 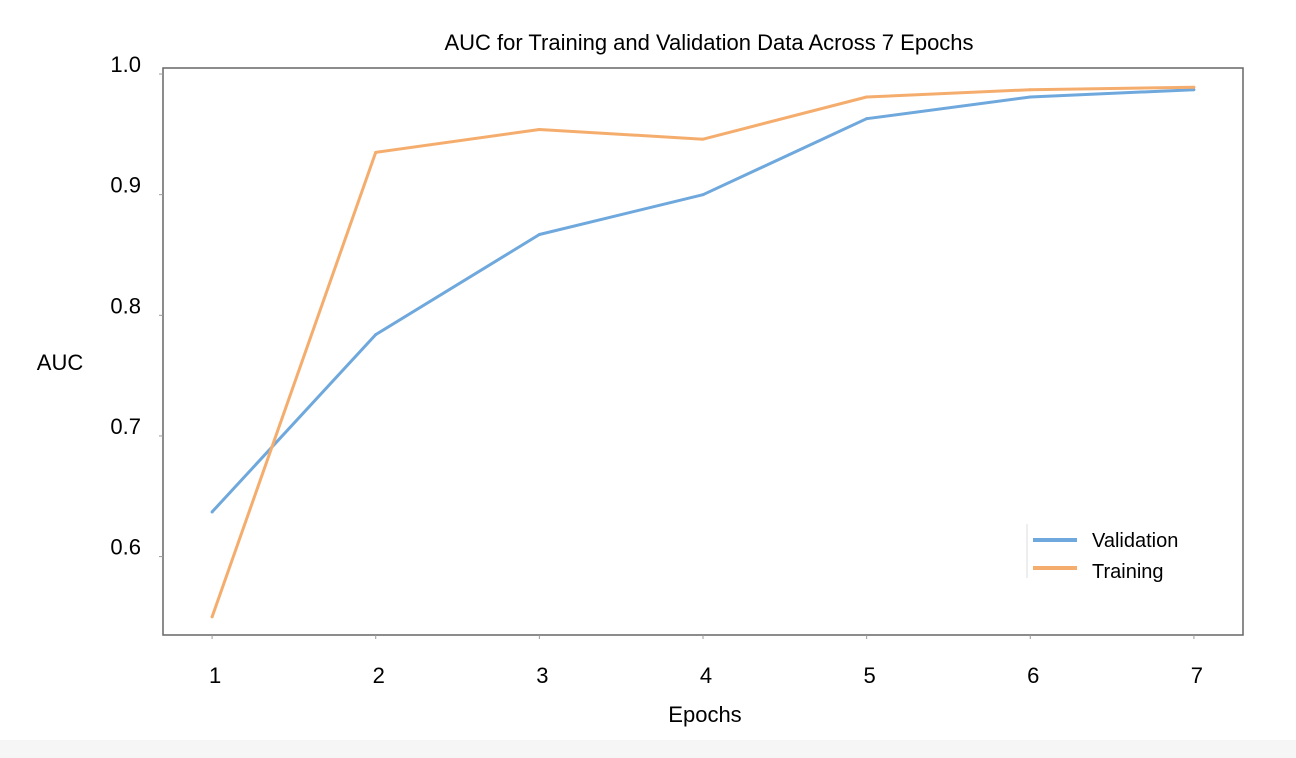 I want to click on x-axis-title: Epochs, so click(x=704, y=714).